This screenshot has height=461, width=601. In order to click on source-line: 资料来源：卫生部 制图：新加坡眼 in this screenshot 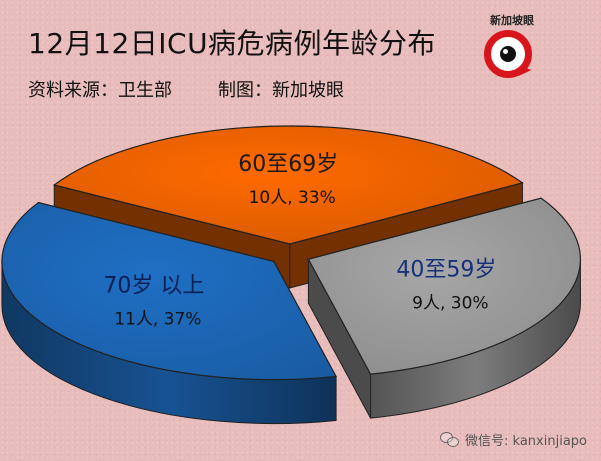, I will do `click(186, 89)`.